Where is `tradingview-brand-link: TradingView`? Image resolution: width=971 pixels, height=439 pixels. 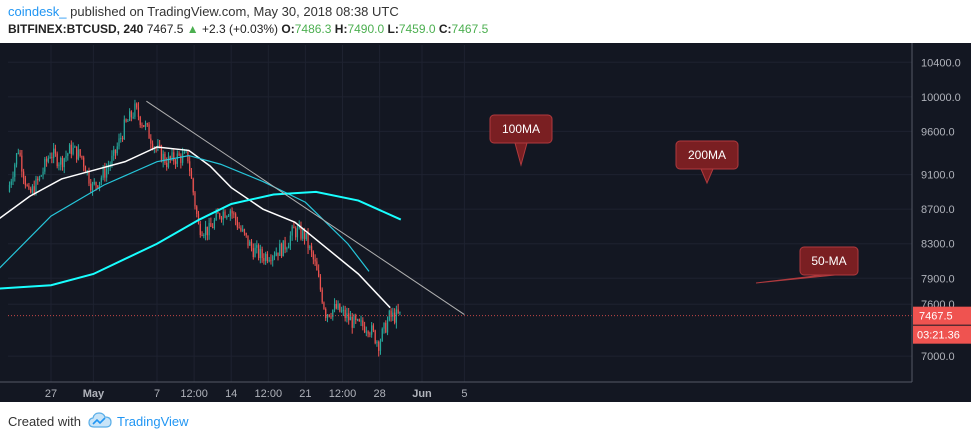 tradingview-brand-link: TradingView is located at coordinates (153, 421).